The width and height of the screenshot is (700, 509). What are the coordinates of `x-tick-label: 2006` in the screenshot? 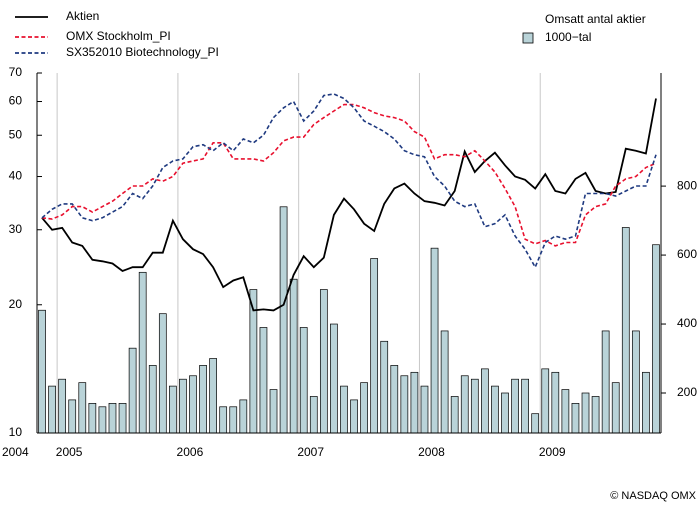 It's located at (190, 452).